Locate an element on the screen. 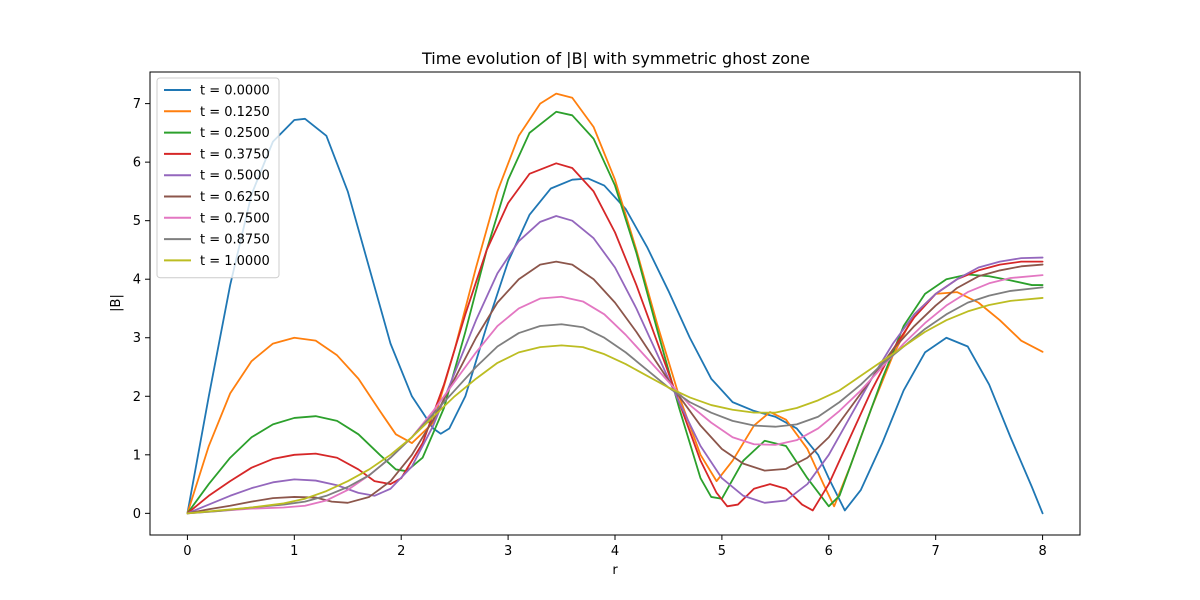  legend-label-2: t = 0.2500 is located at coordinates (235, 133).